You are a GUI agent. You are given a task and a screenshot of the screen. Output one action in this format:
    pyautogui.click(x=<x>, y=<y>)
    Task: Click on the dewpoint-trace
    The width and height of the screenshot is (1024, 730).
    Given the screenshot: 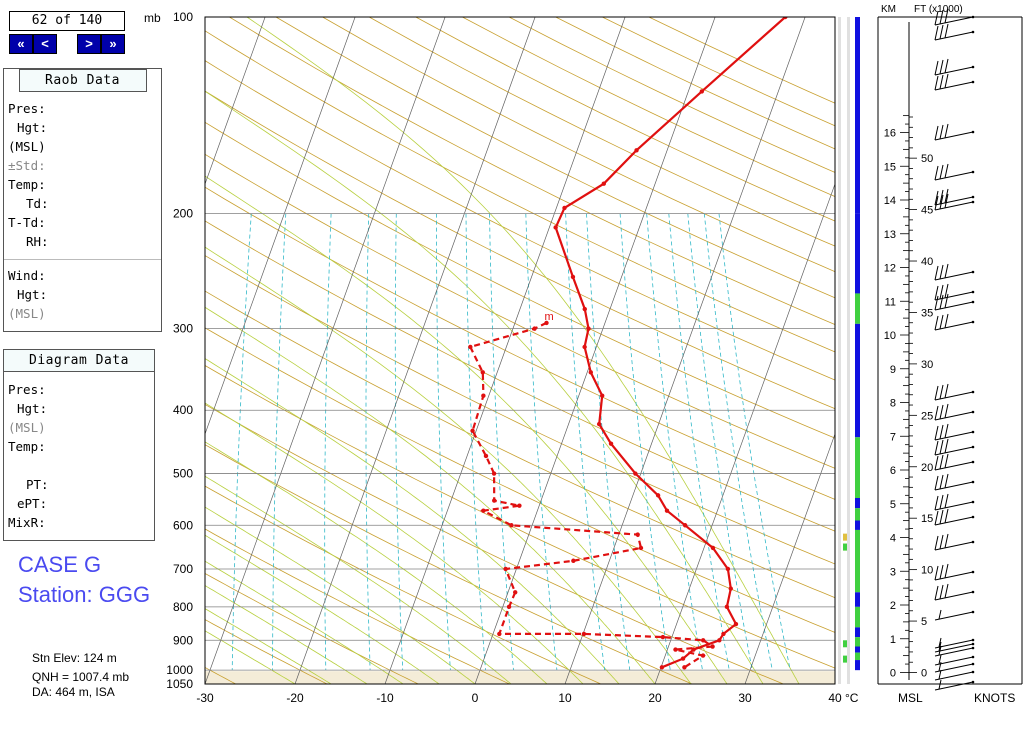 What is the action you would take?
    pyautogui.click(x=592, y=495)
    